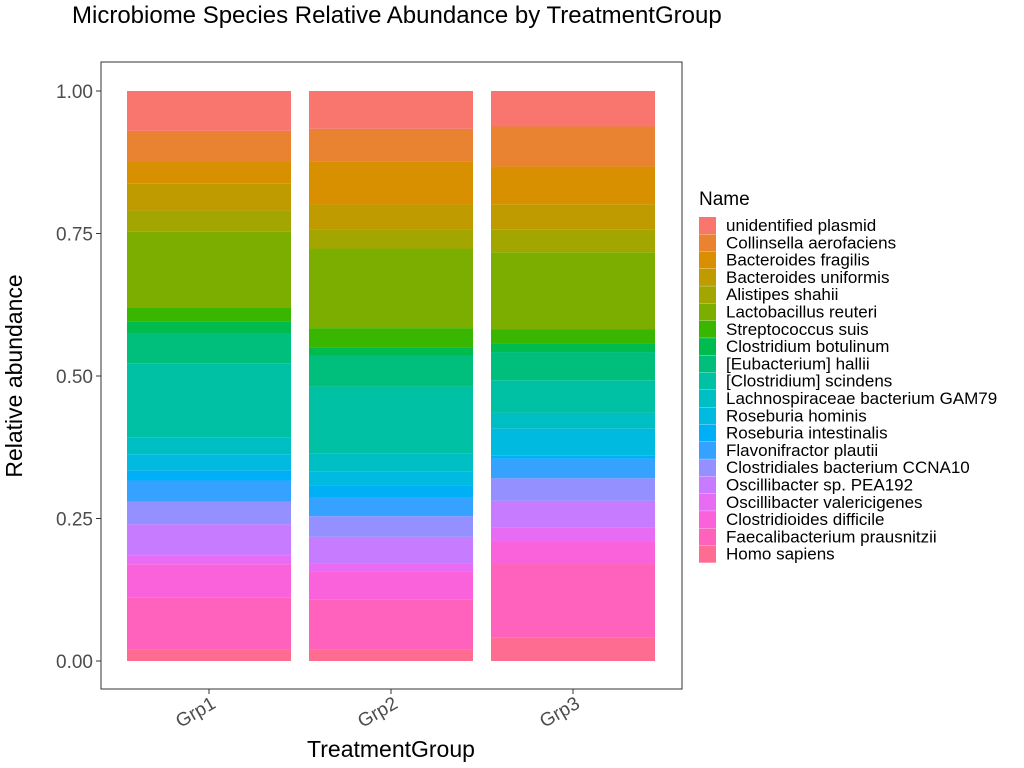  Describe the element at coordinates (831, 536) in the screenshot. I see `legend-label: Faecalibacterium prausnitzii` at that location.